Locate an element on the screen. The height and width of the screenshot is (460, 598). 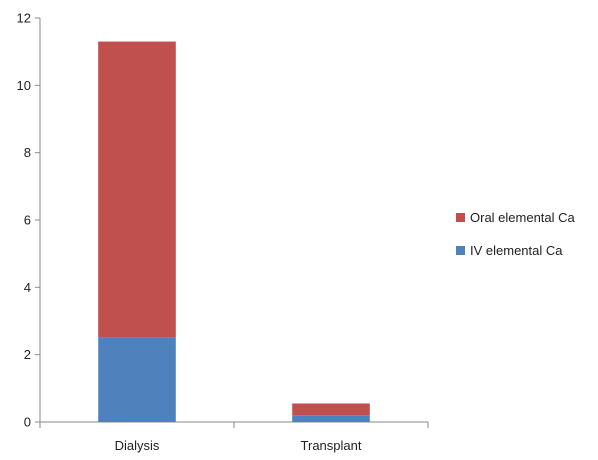
bar-dialysis-oral-elemental-ca is located at coordinates (137, 189).